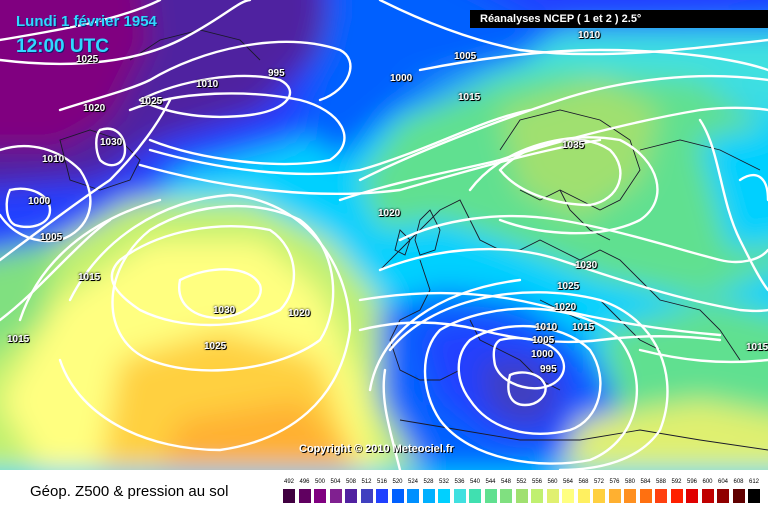 This screenshot has height=512, width=768. I want to click on map-time: 12:00 UTC, so click(62, 46).